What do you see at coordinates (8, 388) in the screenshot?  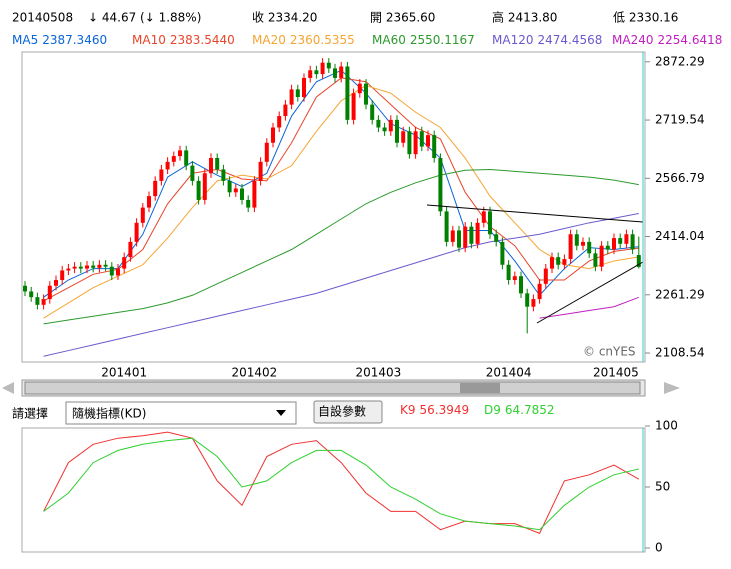 I see `scroll-left` at bounding box center [8, 388].